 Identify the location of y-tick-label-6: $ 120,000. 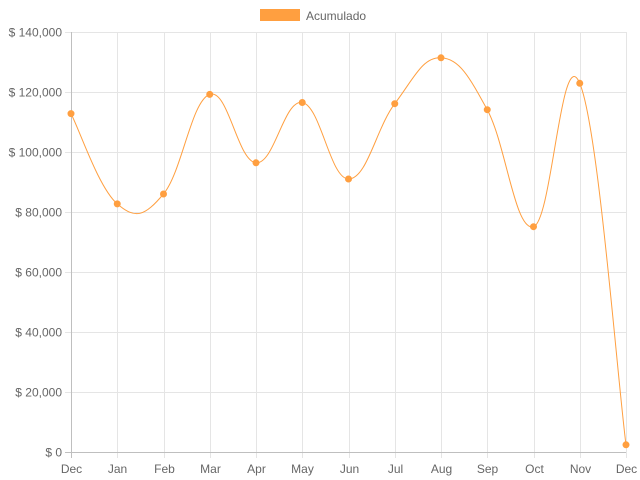
(36, 93).